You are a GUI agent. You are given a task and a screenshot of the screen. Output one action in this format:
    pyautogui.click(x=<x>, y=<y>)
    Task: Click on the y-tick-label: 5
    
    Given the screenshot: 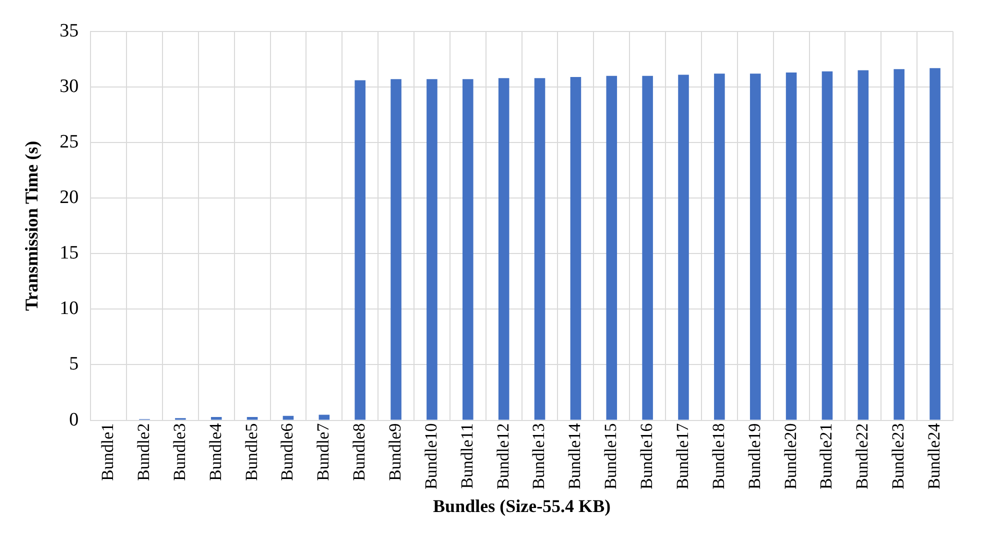 What is the action you would take?
    pyautogui.click(x=74, y=364)
    